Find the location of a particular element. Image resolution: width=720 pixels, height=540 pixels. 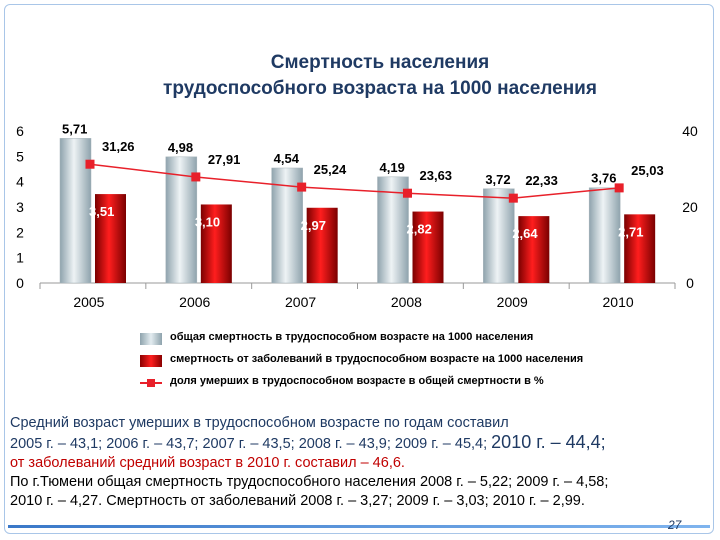

data-label-disease: 3,51 is located at coordinates (101, 211).